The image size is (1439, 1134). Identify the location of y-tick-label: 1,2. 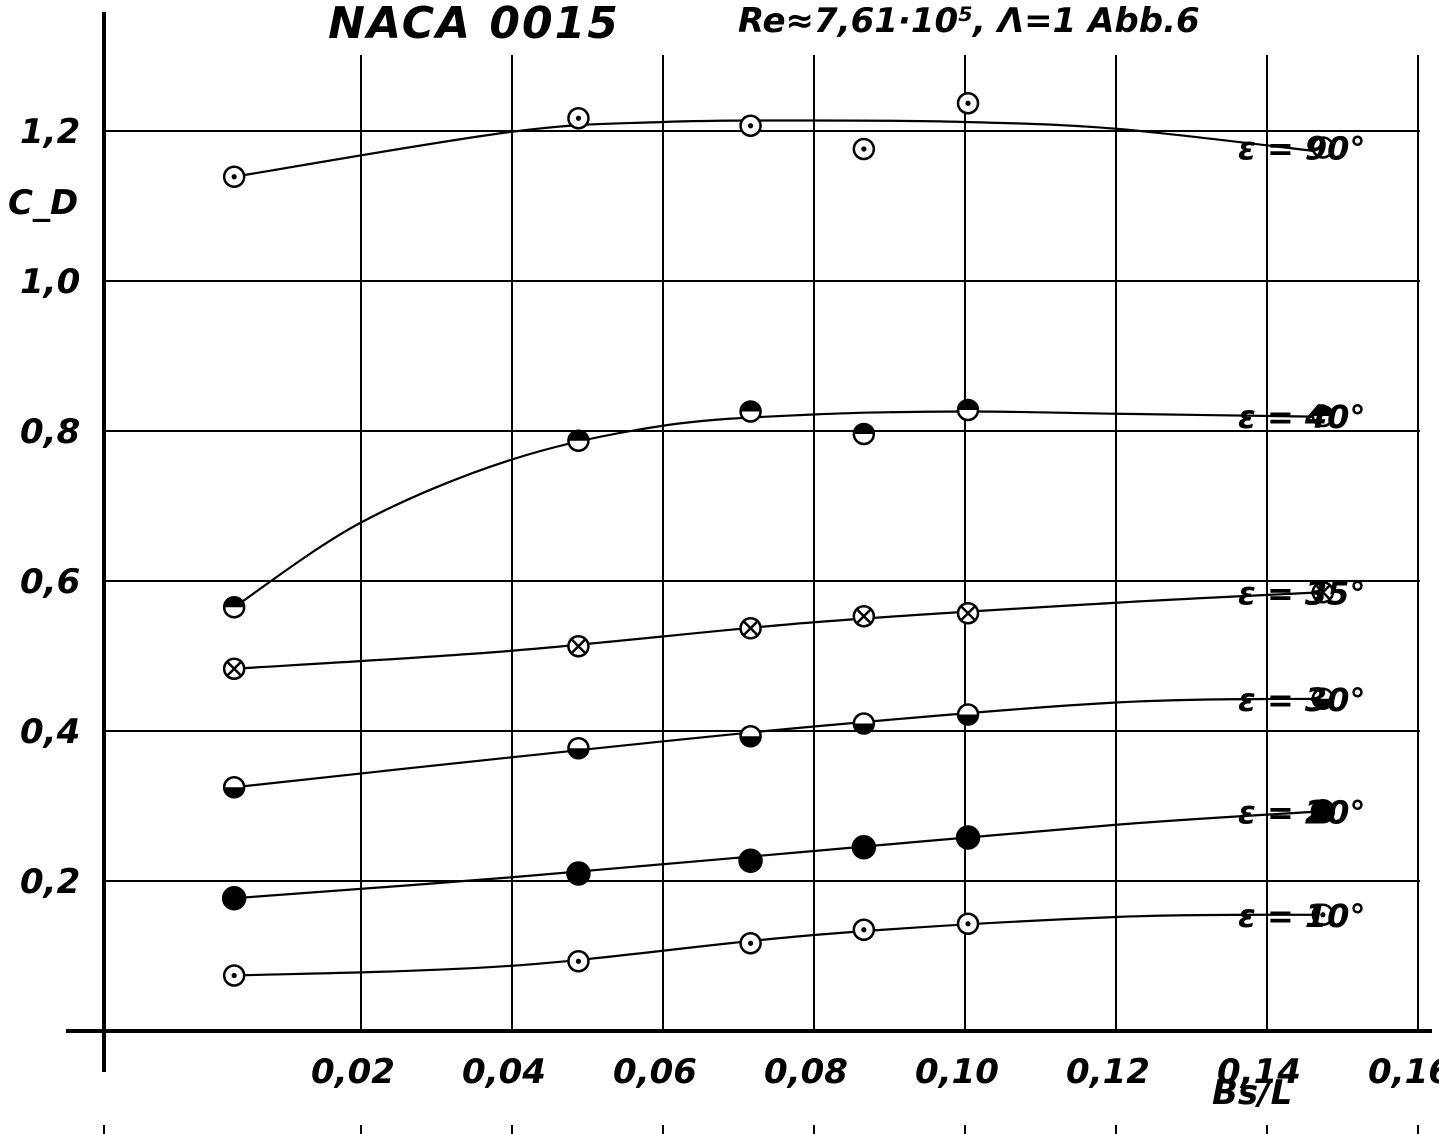
(50, 132).